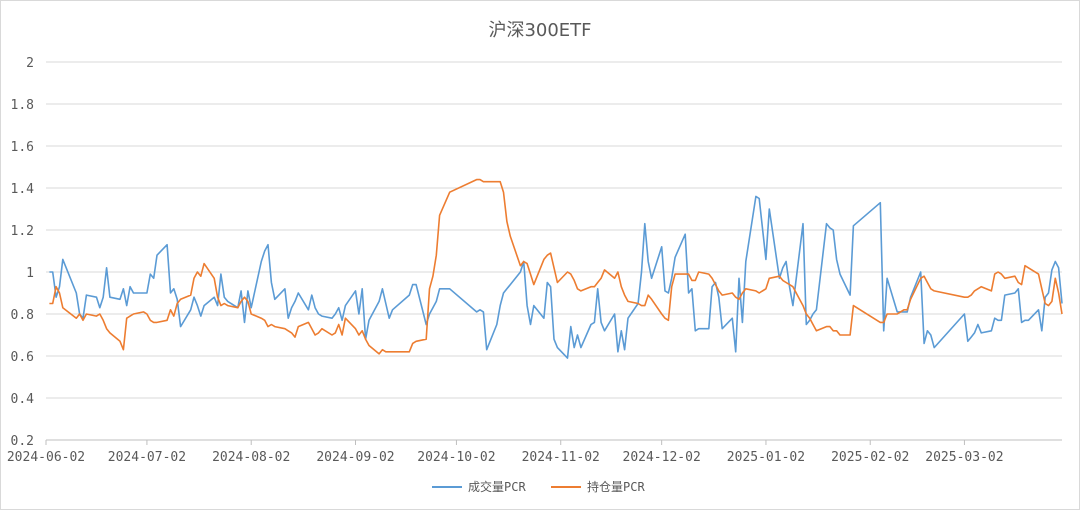 The height and width of the screenshot is (510, 1080). Describe the element at coordinates (22, 315) in the screenshot. I see `y-tick-label: 0.8` at that location.